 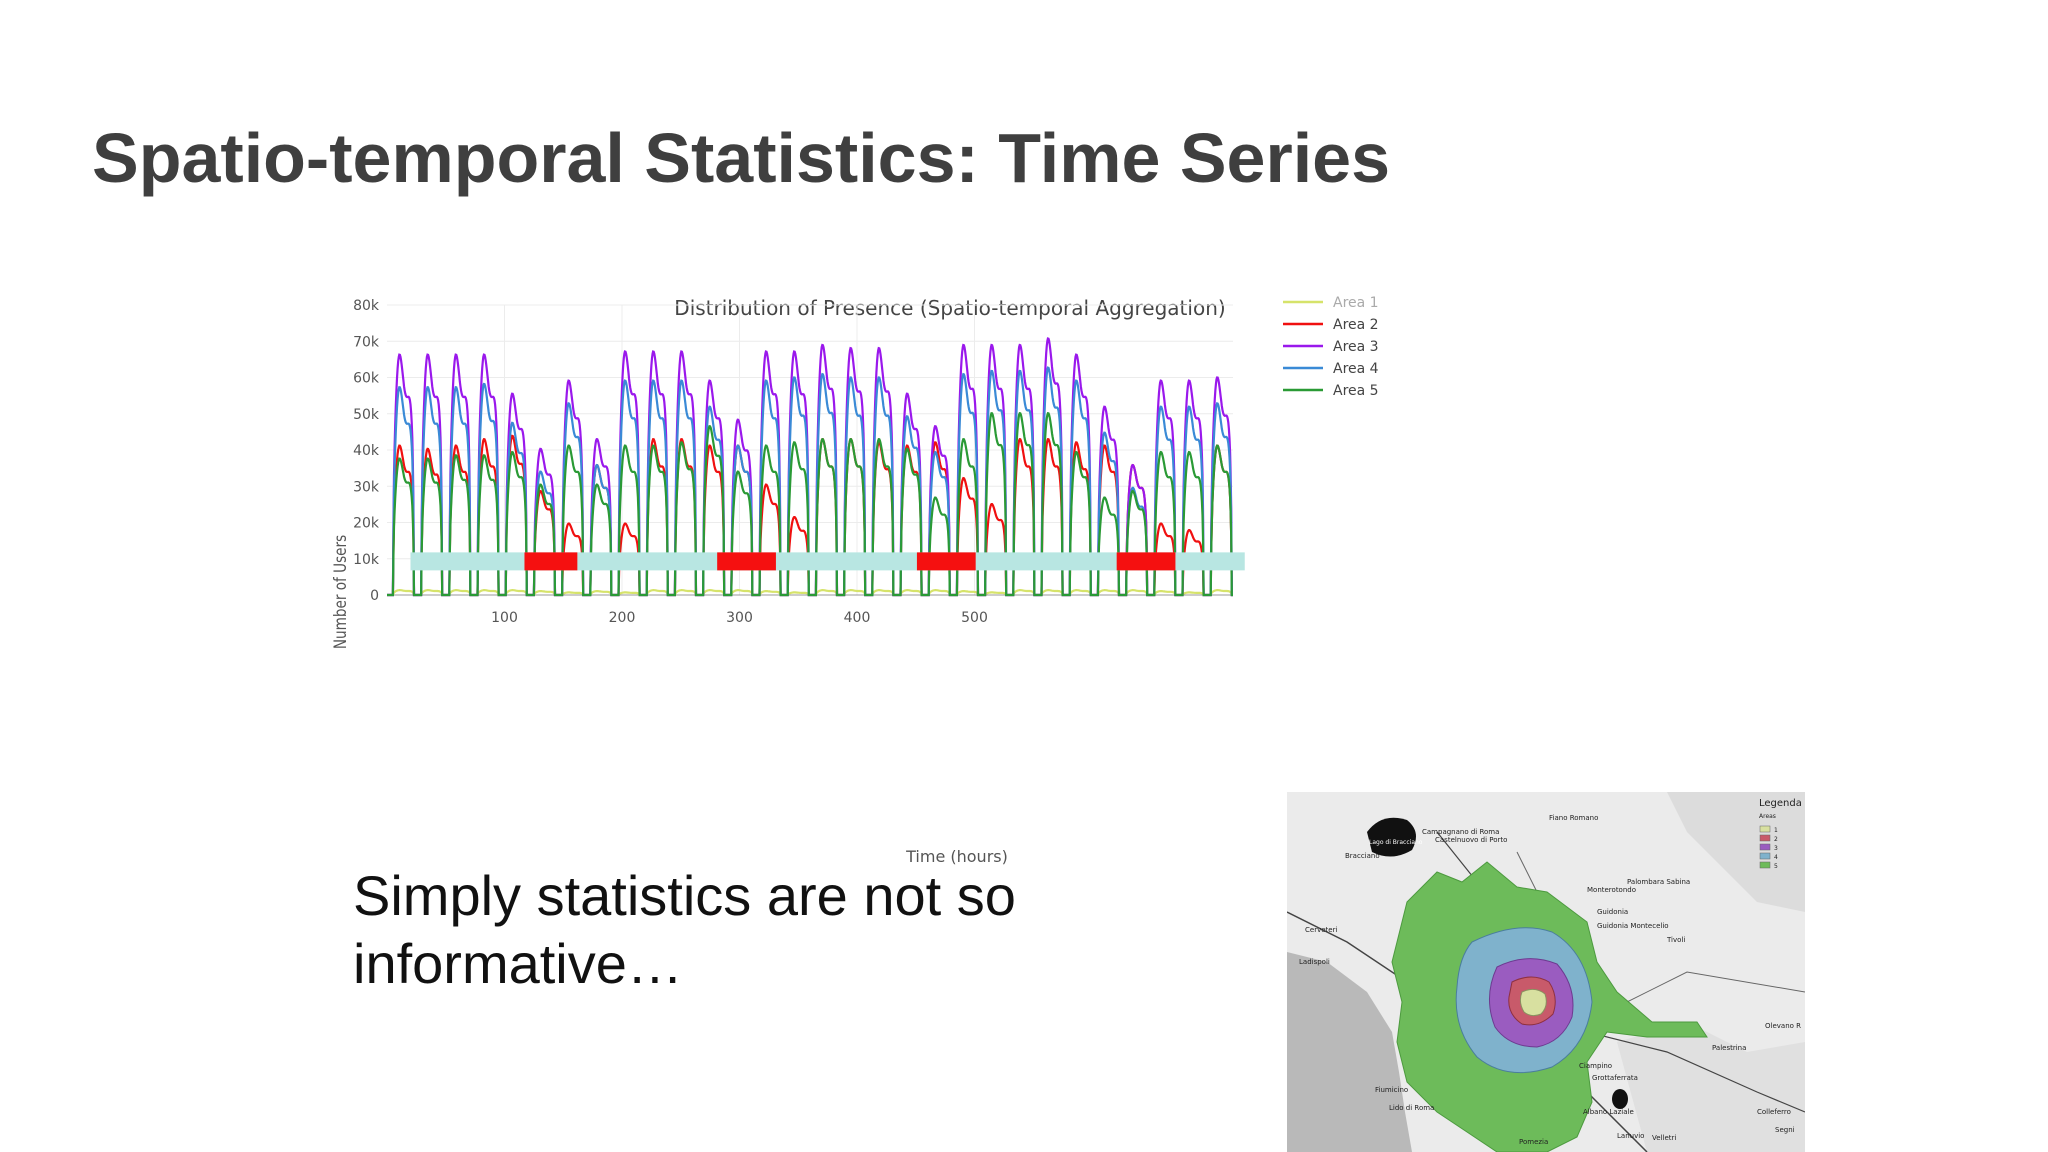 What do you see at coordinates (1411, 1108) in the screenshot?
I see `map-label: Lido di Roma` at bounding box center [1411, 1108].